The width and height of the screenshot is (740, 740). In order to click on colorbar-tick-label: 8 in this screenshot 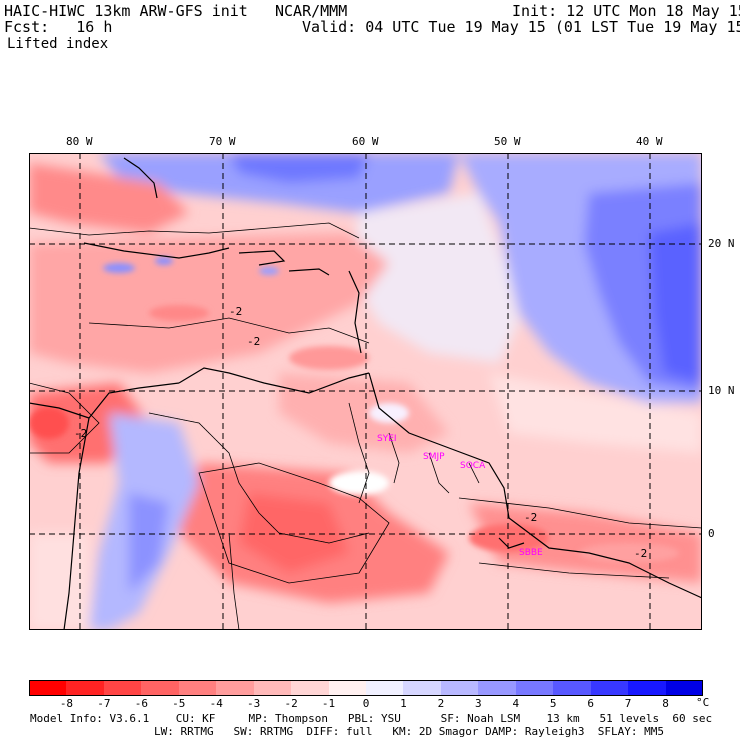, I will do `click(665, 703)`.